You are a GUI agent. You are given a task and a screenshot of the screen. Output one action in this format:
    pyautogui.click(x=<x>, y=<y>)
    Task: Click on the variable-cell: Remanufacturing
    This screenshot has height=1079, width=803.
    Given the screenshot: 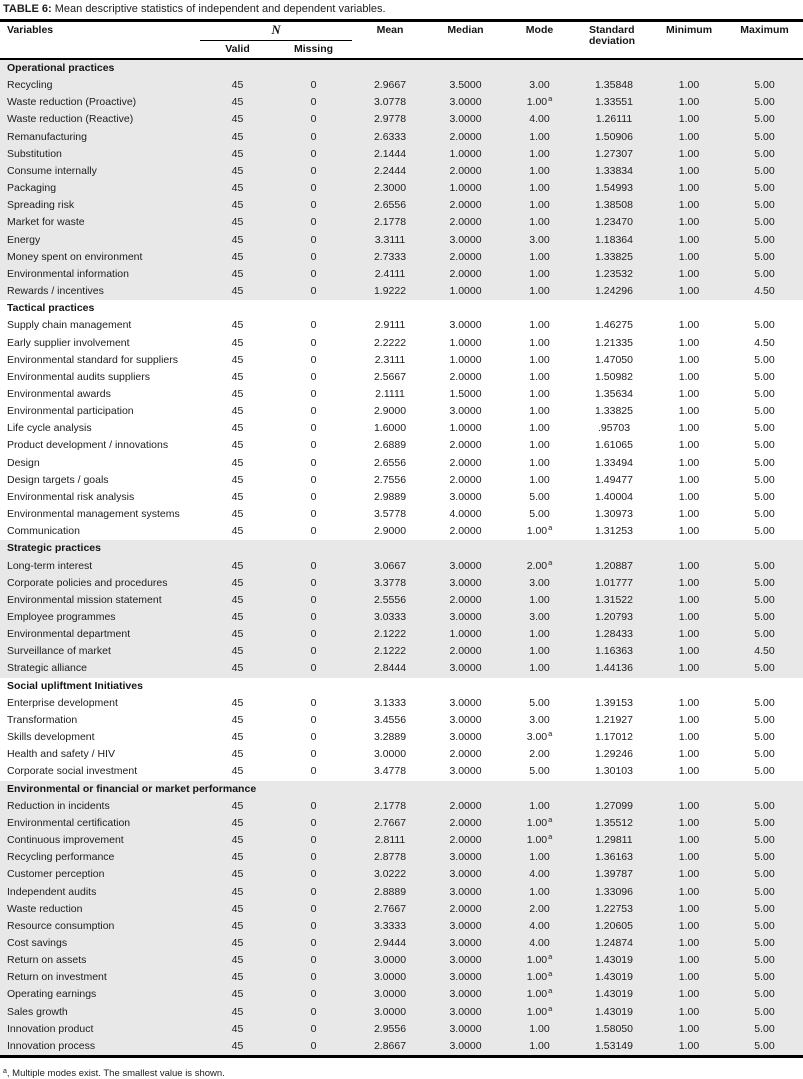 What is the action you would take?
    pyautogui.click(x=47, y=136)
    